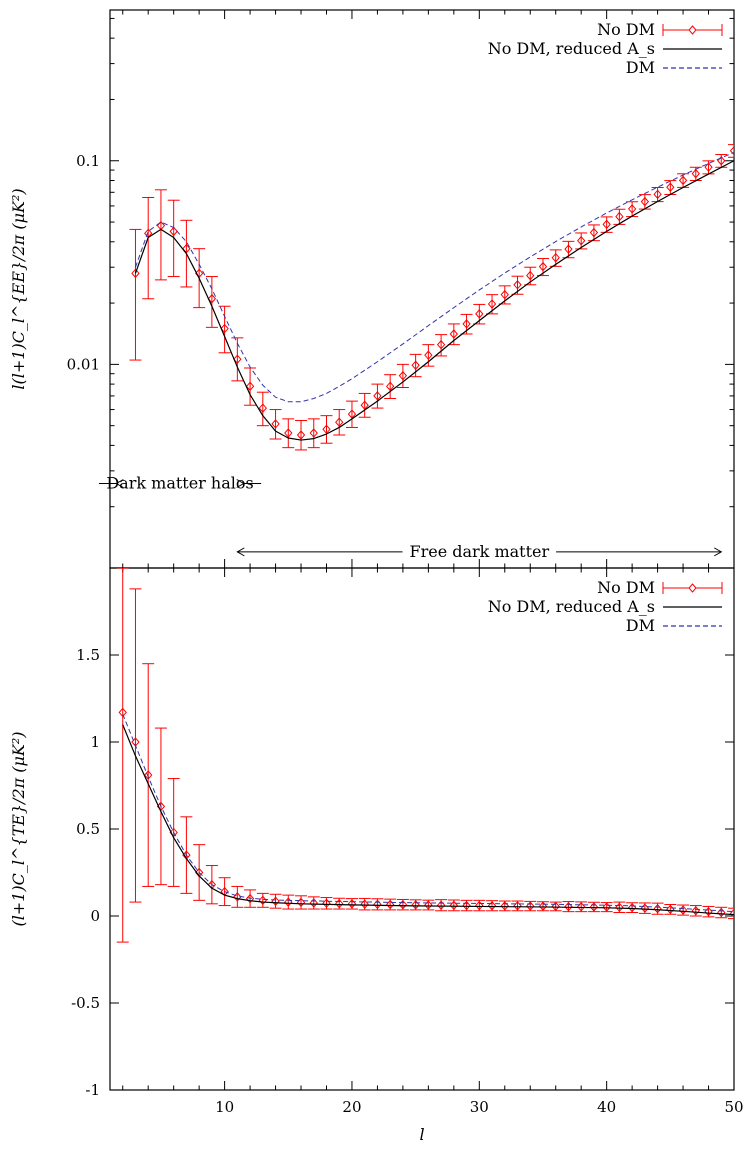 The image size is (754, 1151). I want to click on x-tick-label: 10, so click(224, 1107).